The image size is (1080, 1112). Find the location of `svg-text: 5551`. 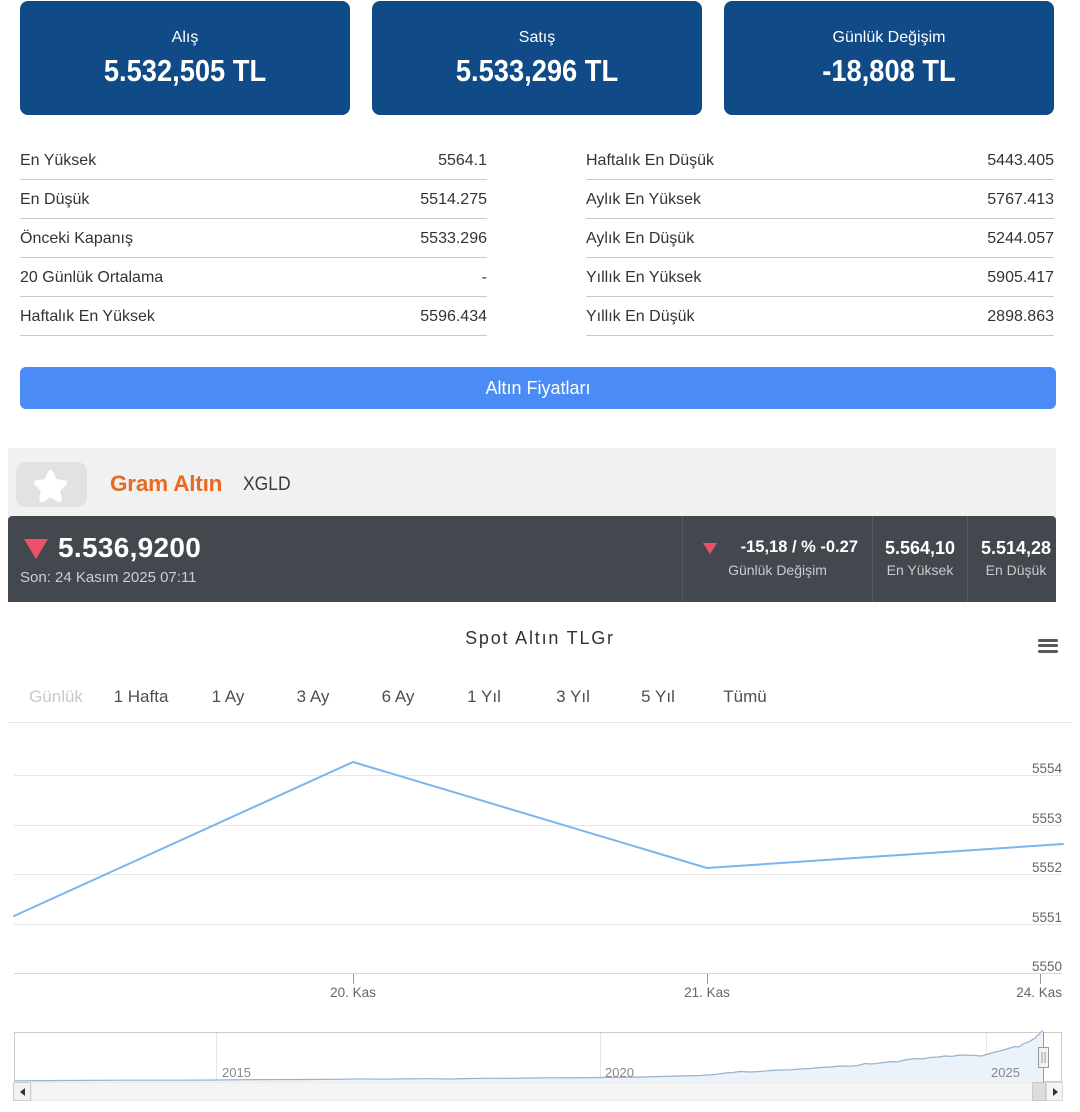

svg-text: 5551 is located at coordinates (1047, 917).